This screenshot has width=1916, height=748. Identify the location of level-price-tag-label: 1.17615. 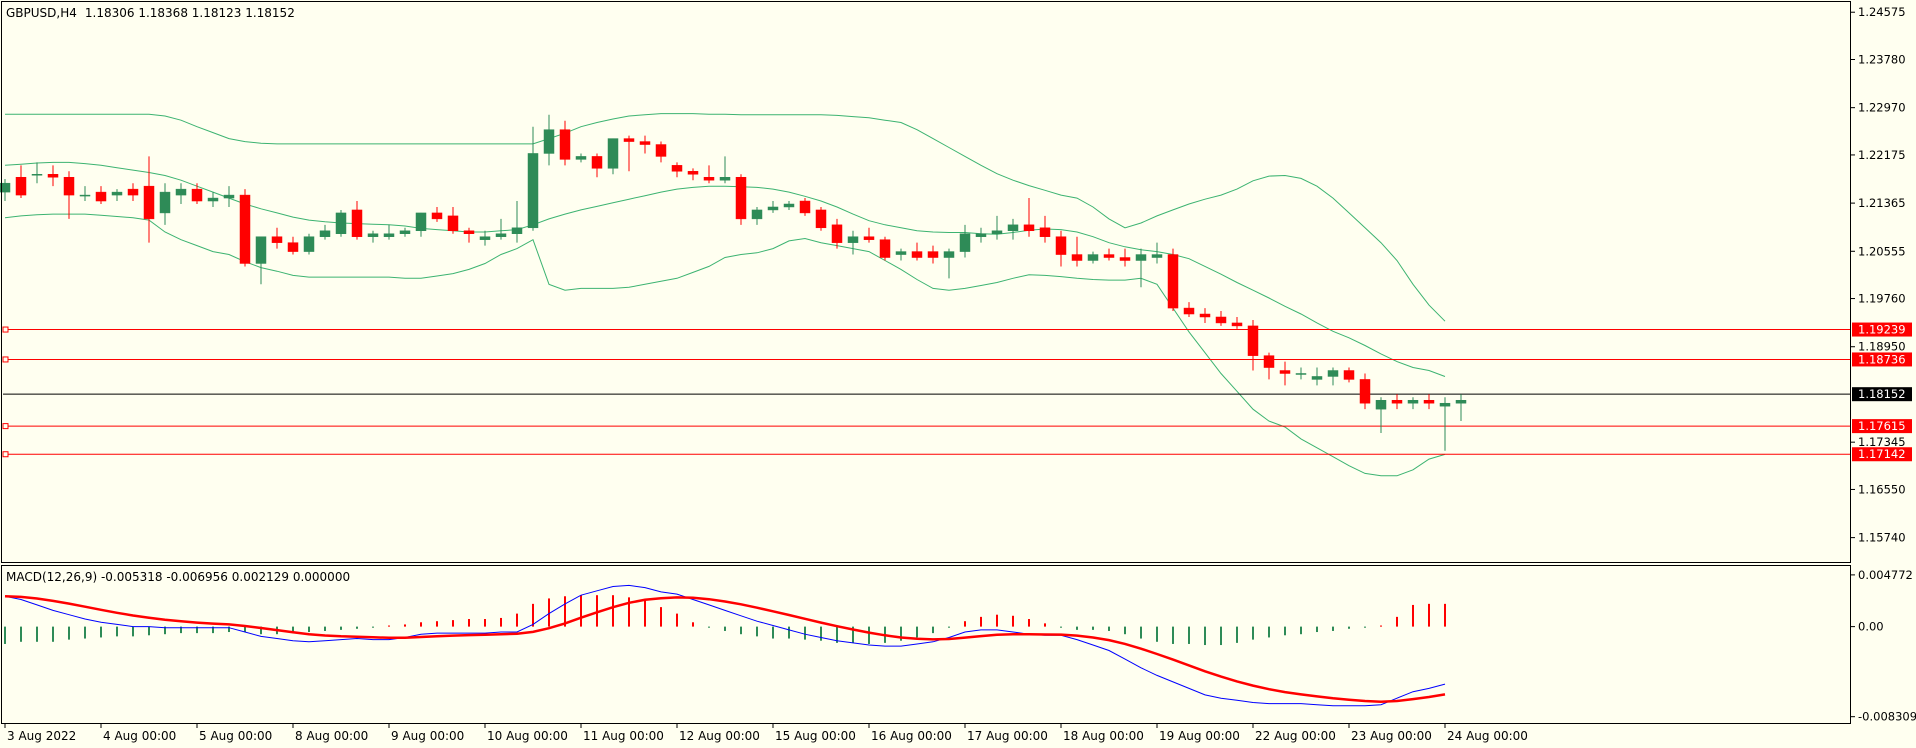
(1882, 426).